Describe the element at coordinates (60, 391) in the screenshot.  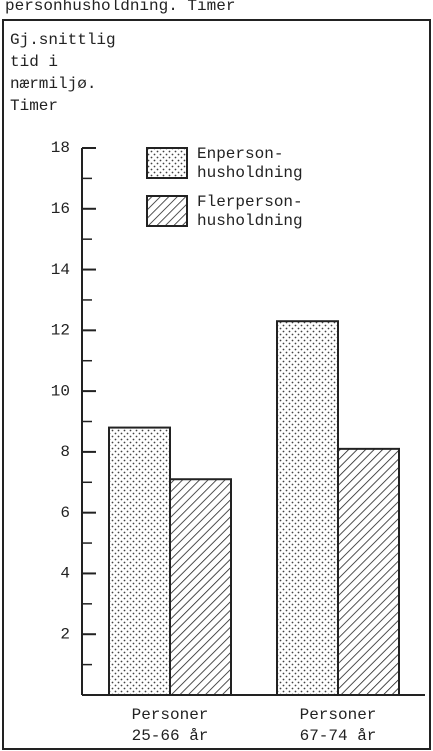
I see `y-tick-label: 10` at that location.